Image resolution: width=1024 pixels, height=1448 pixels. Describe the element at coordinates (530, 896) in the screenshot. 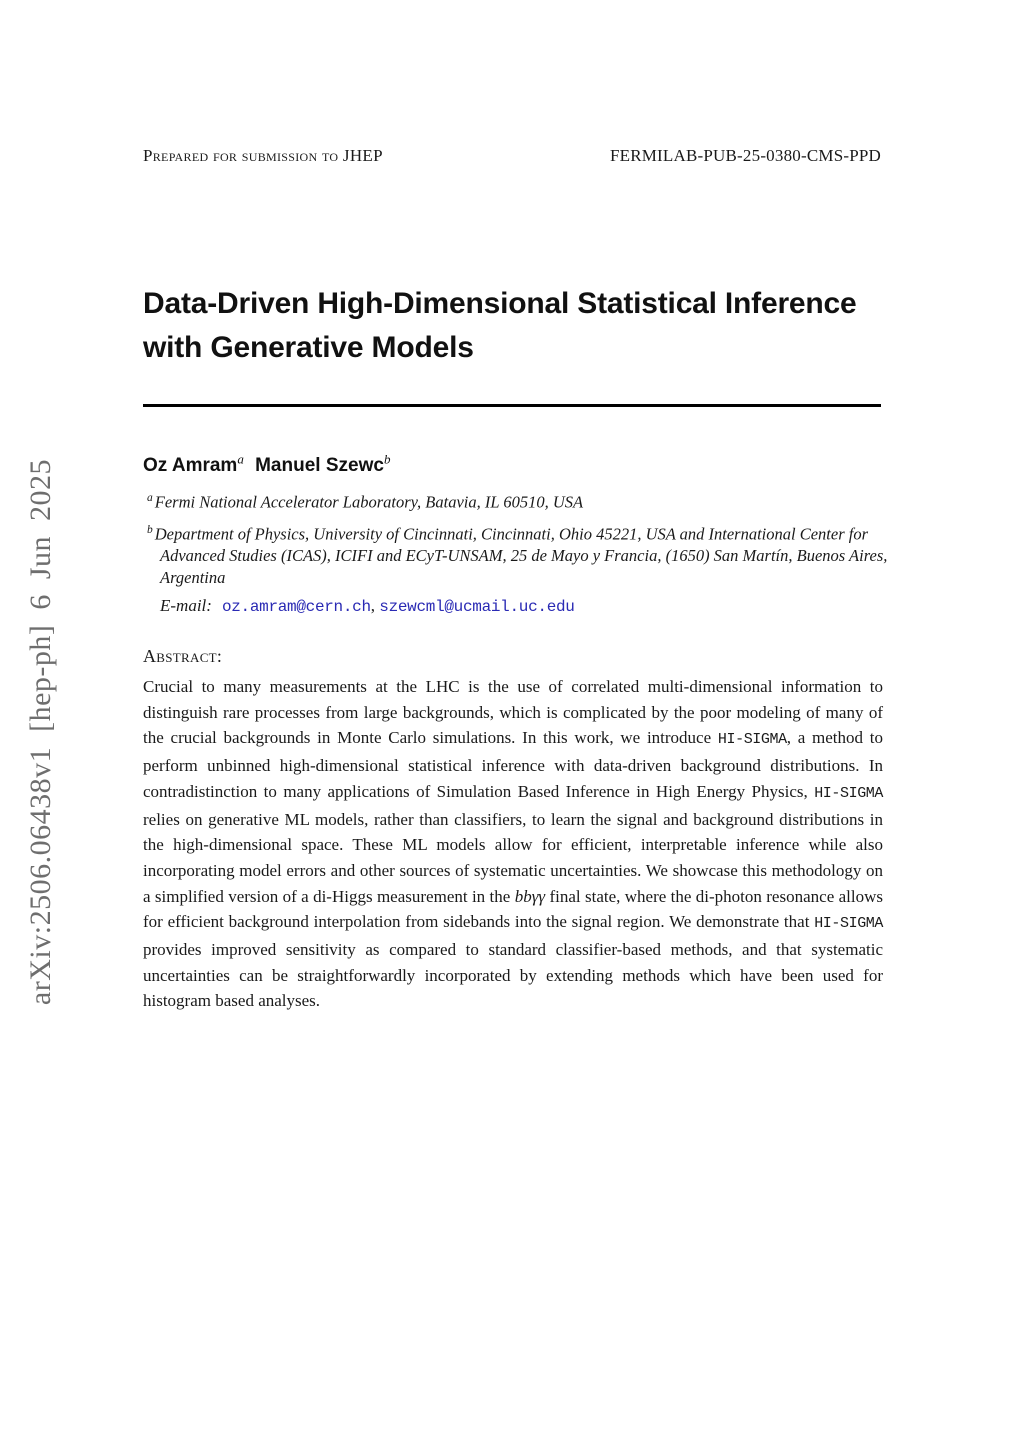

I see `inline-math: bbγγ` at that location.